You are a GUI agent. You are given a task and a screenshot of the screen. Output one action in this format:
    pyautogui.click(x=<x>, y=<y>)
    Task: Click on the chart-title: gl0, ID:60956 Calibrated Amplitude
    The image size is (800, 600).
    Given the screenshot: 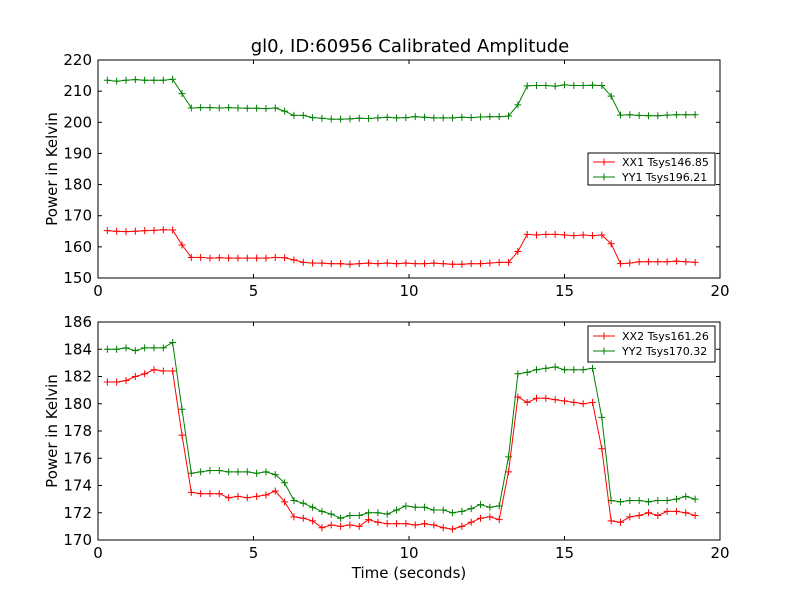 What is the action you would take?
    pyautogui.click(x=410, y=46)
    